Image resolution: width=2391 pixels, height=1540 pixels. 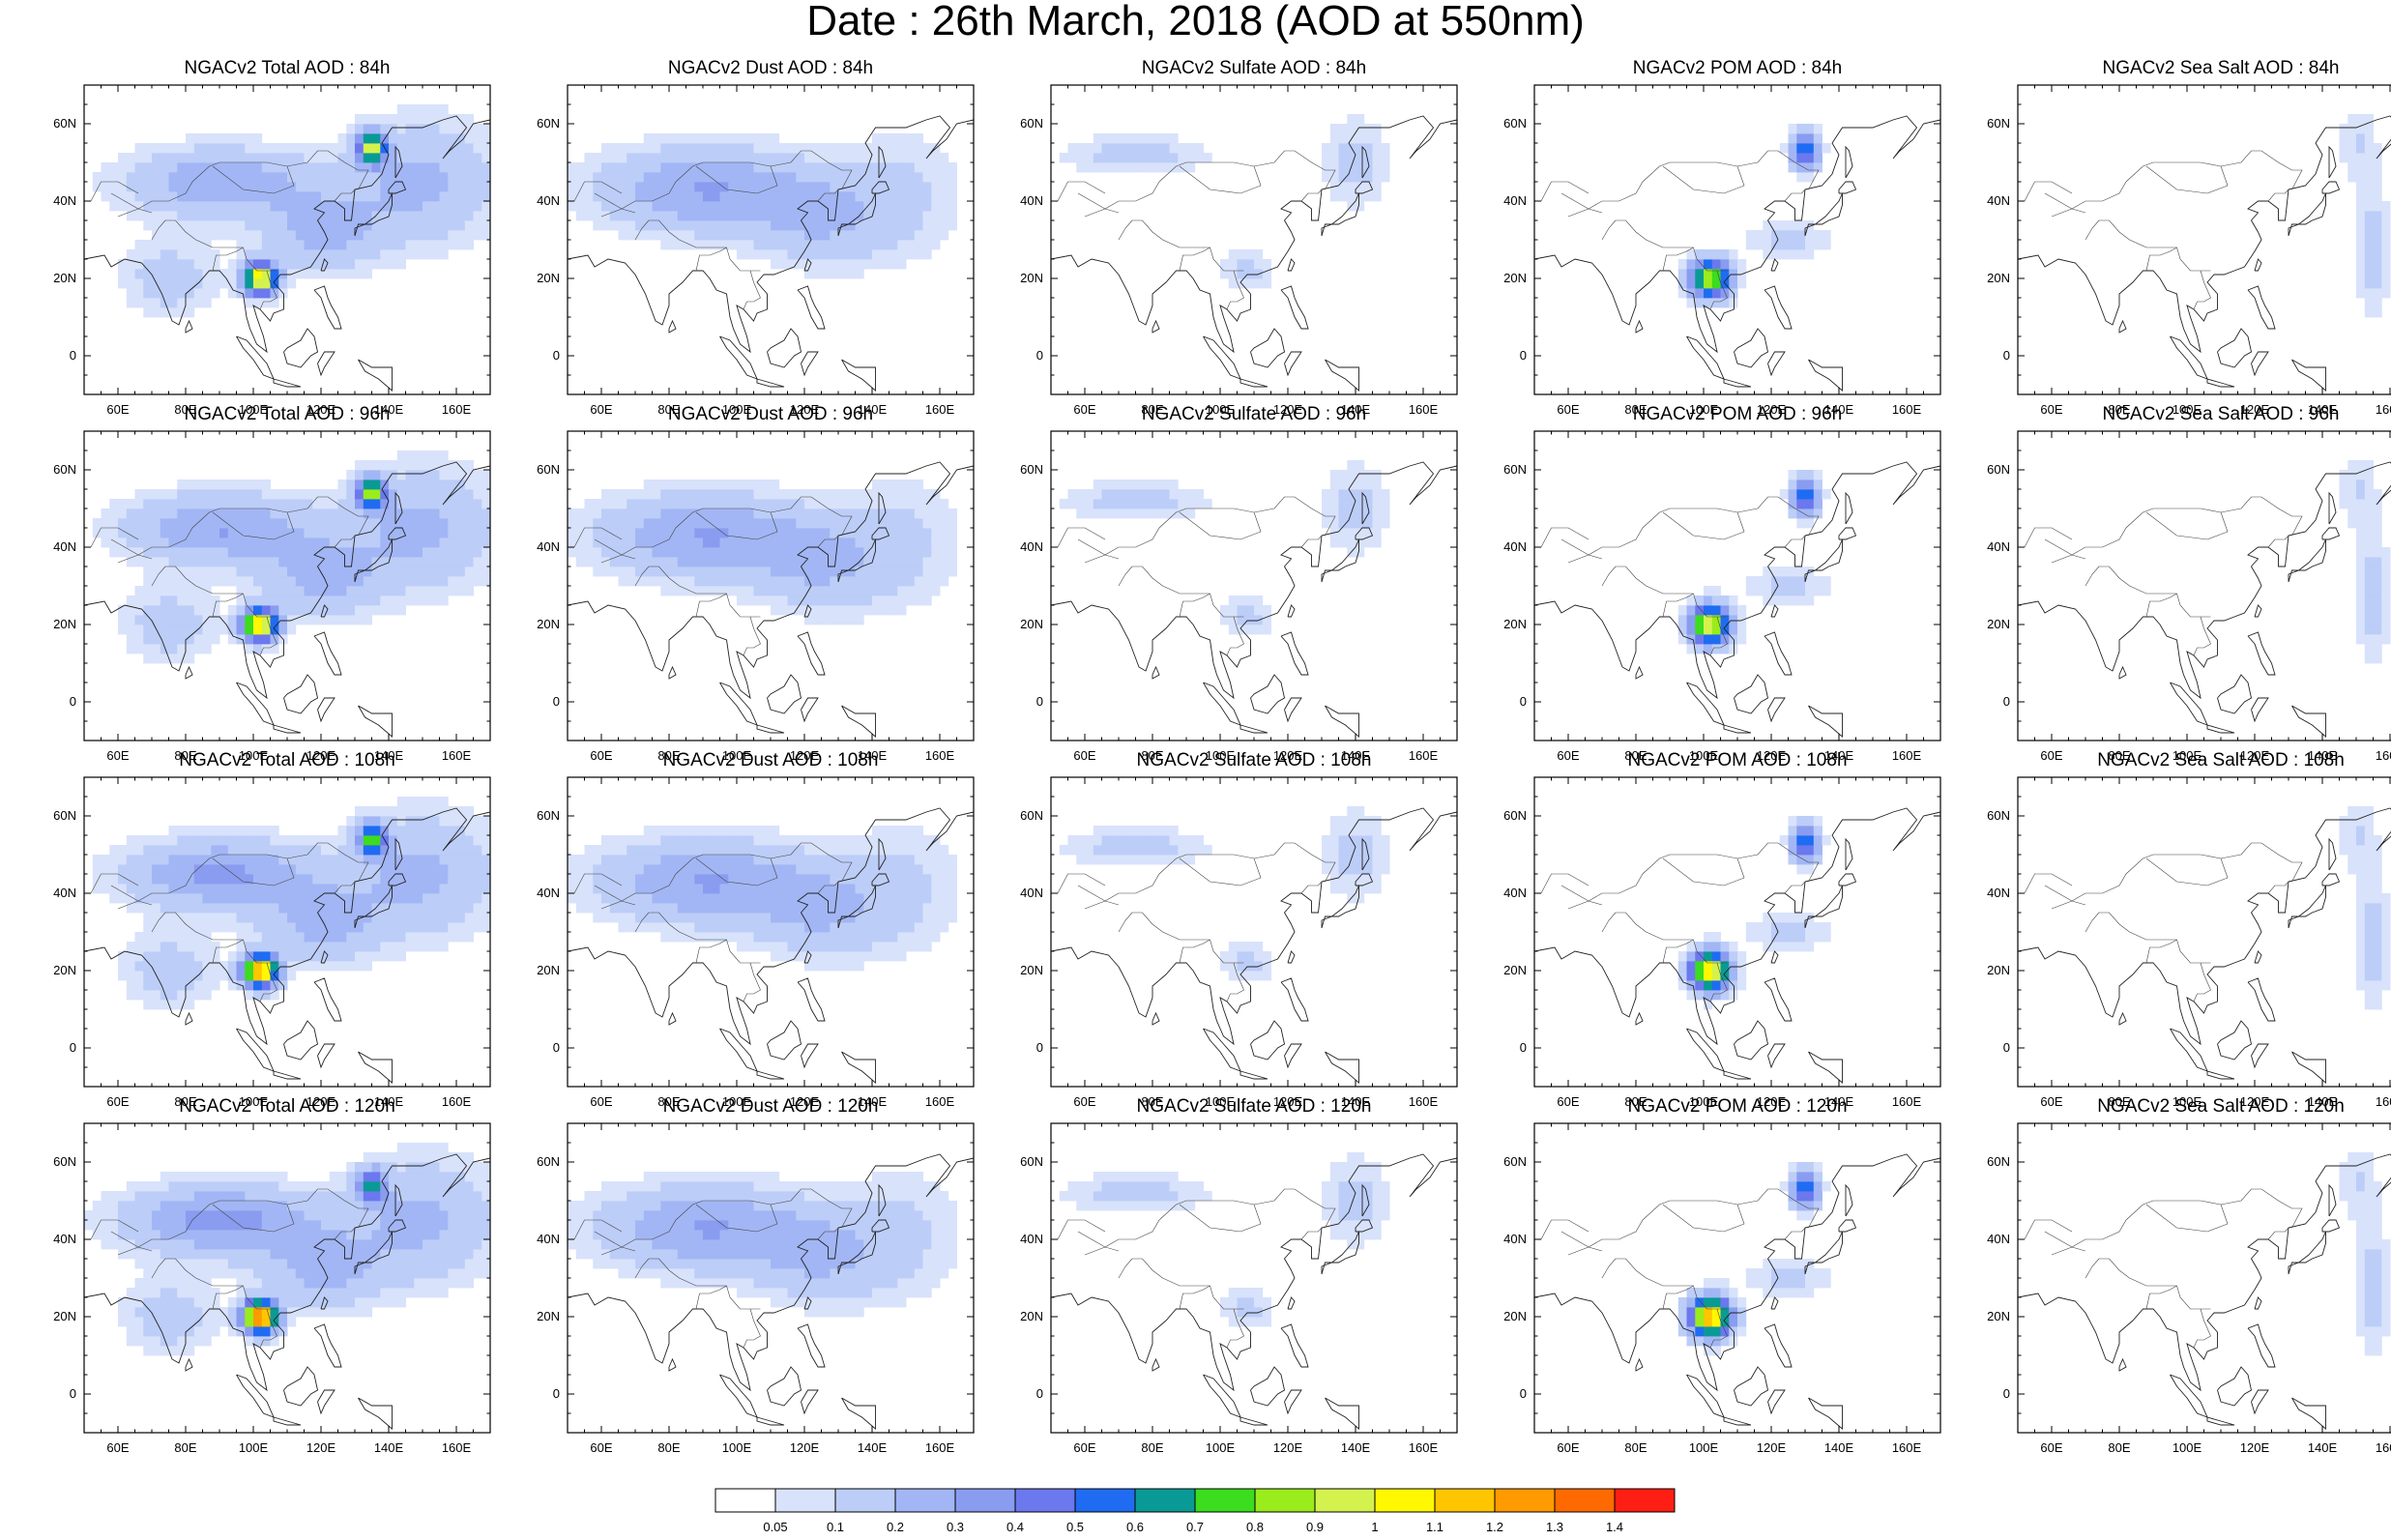 I want to click on panel-title: NGACv2 Sea Salt AOD : 96h, so click(x=2185, y=414).